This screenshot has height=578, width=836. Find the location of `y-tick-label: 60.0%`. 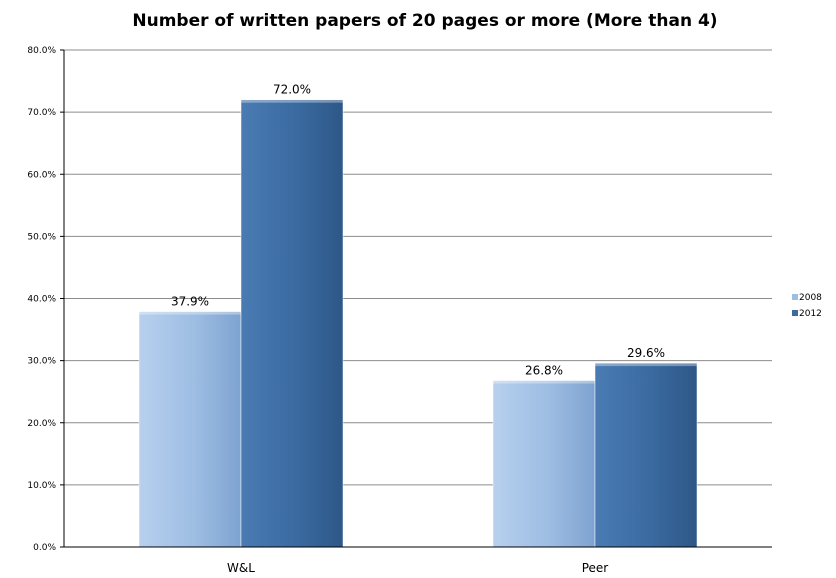

y-tick-label: 60.0% is located at coordinates (41, 175).